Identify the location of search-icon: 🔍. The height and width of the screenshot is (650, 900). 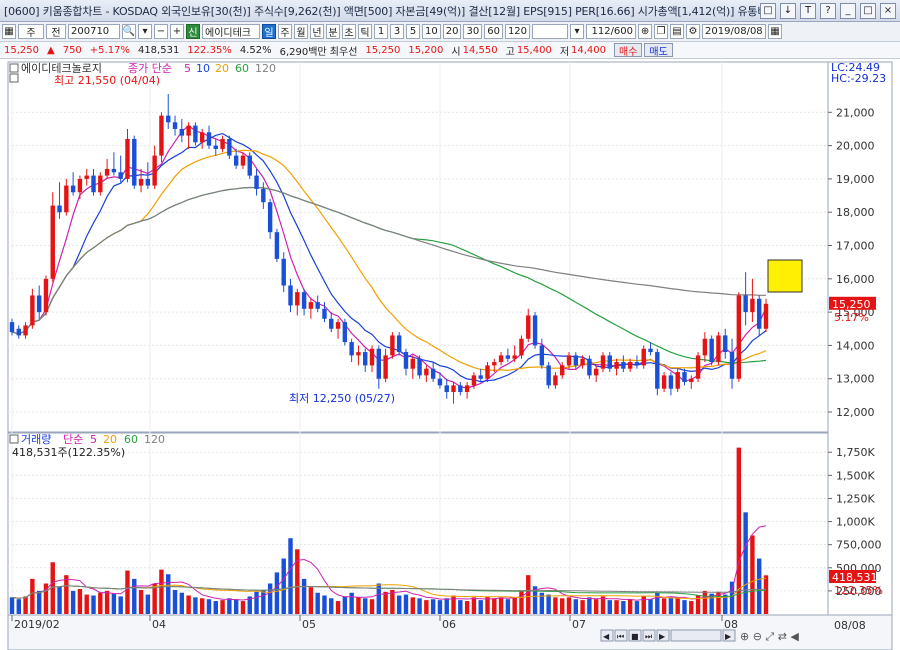
(129, 31).